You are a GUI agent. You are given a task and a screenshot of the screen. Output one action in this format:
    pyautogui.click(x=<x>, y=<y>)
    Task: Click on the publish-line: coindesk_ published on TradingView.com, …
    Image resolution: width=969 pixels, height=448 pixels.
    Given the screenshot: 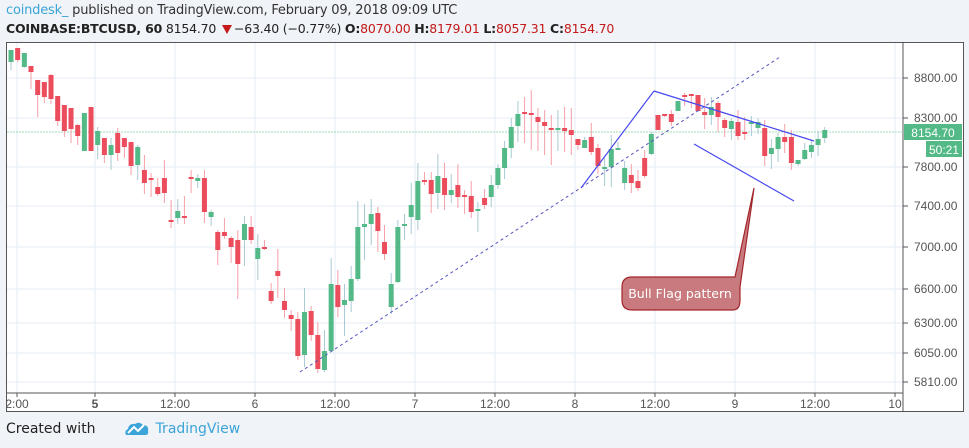 What is the action you would take?
    pyautogui.click(x=231, y=10)
    